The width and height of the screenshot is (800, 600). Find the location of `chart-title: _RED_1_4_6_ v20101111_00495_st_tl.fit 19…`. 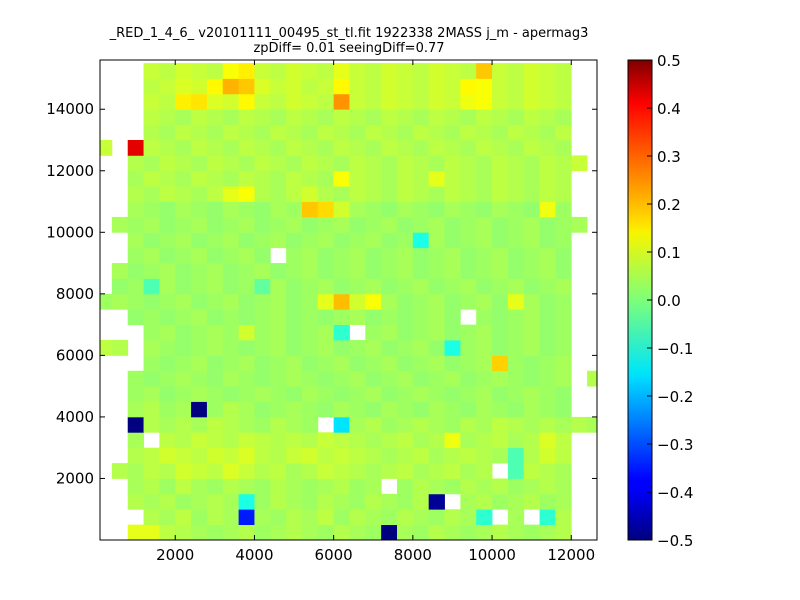

chart-title: _RED_1_4_6_ v20101111_00495_st_tl.fit 19… is located at coordinates (349, 33).